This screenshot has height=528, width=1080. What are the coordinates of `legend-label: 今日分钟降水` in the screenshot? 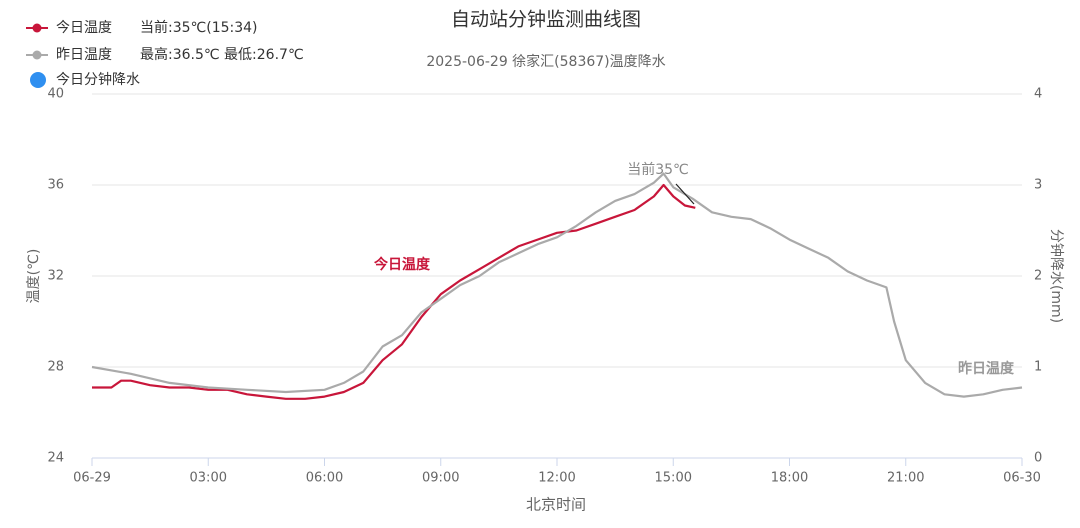 It's located at (98, 79).